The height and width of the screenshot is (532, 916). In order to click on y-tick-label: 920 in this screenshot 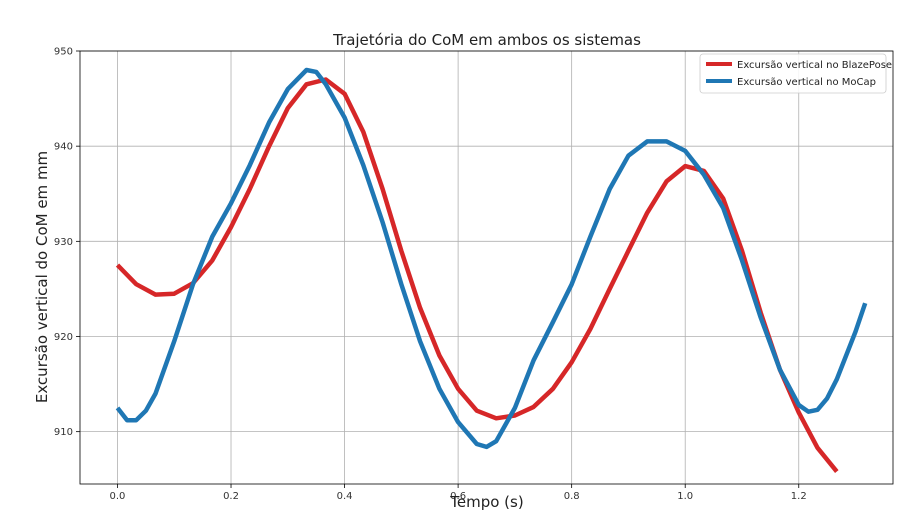, I will do `click(63, 337)`.